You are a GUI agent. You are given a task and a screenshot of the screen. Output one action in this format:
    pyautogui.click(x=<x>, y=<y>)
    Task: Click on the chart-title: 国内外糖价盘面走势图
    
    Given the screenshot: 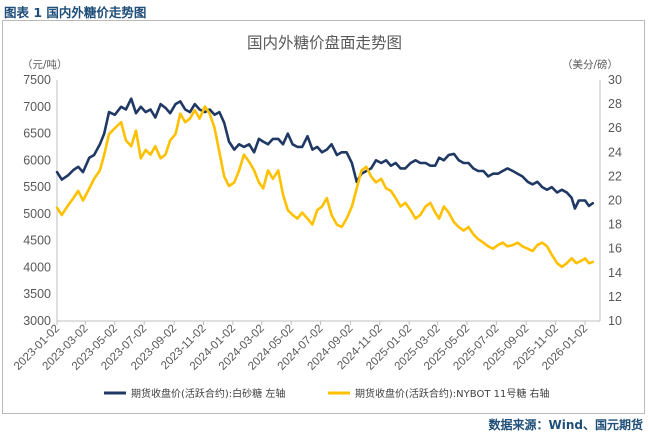 What is the action you would take?
    pyautogui.click(x=324, y=43)
    